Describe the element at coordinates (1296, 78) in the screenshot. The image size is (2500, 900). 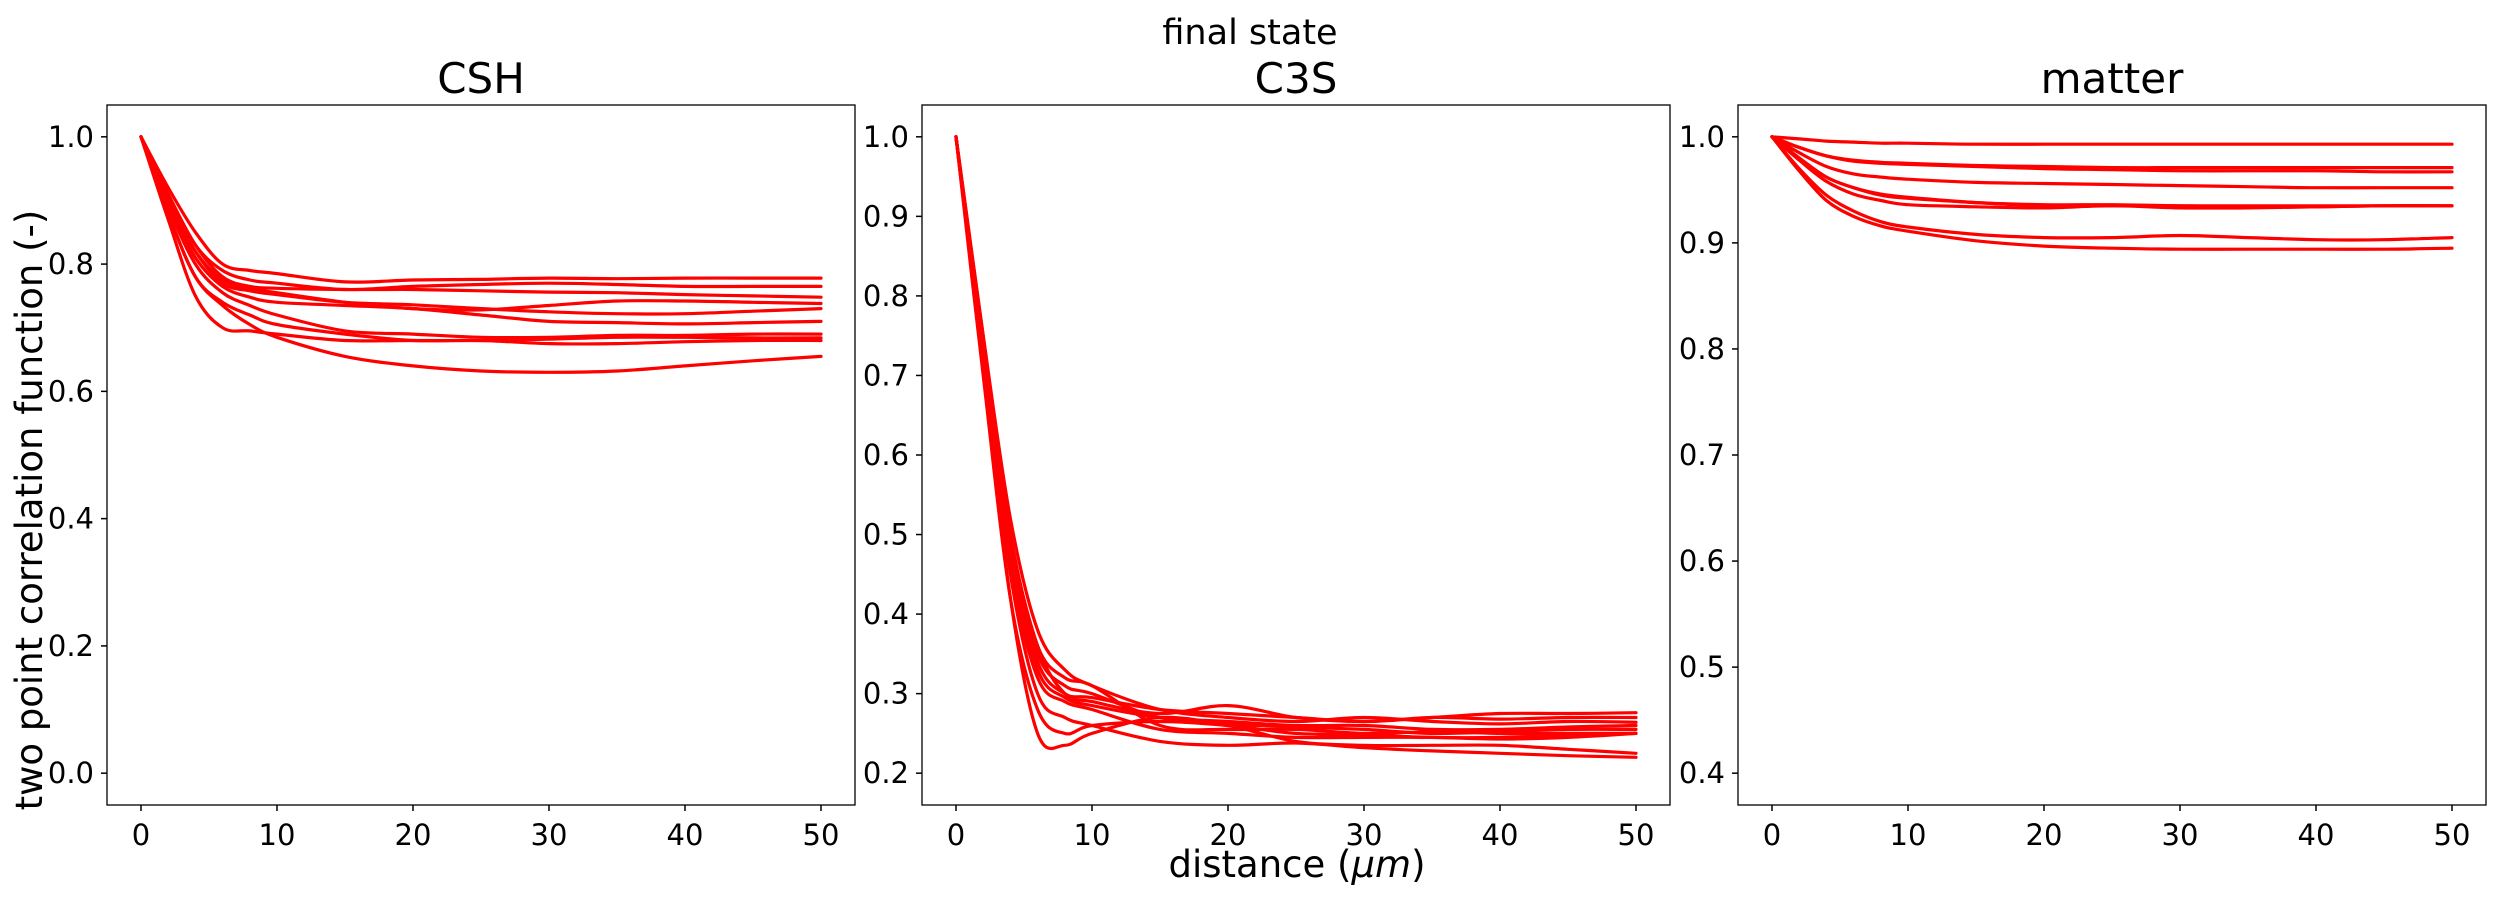
I see `subplot-title: C3S` at that location.